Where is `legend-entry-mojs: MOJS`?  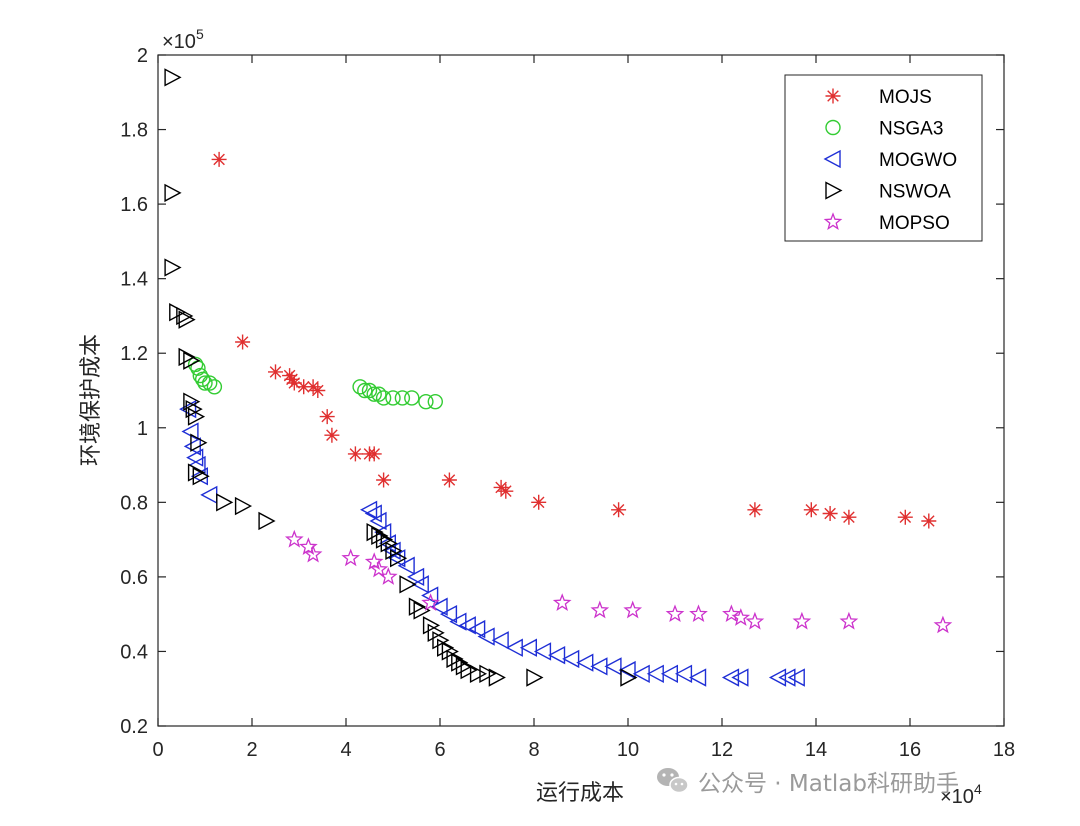 legend-entry-mojs: MOJS is located at coordinates (878, 97).